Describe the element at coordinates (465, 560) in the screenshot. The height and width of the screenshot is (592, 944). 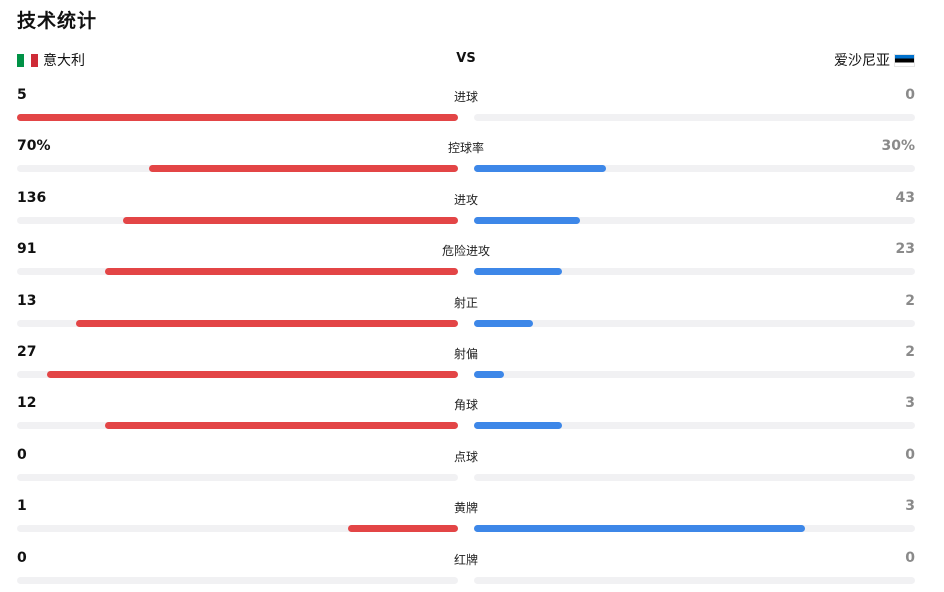
I see `stat-label: 红牌` at that location.